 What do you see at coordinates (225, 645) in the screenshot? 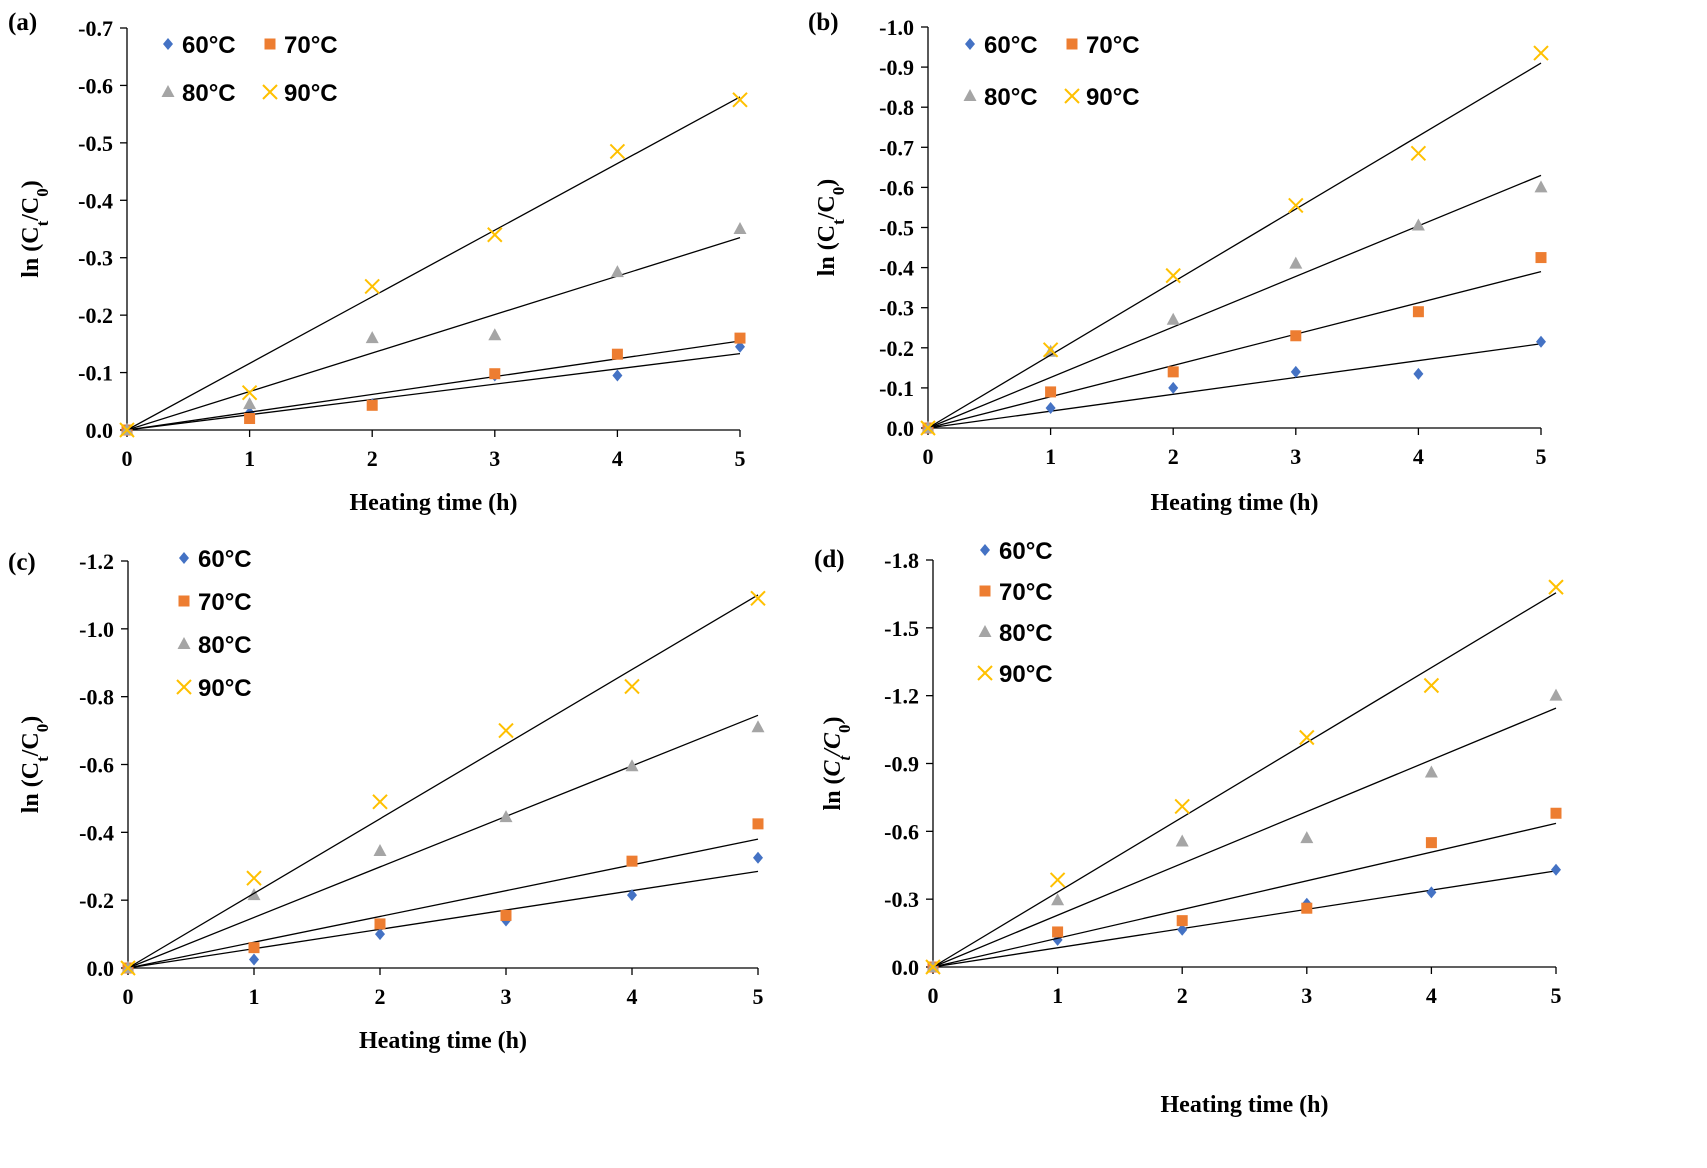
I see `legend-label: 80°C` at bounding box center [225, 645].